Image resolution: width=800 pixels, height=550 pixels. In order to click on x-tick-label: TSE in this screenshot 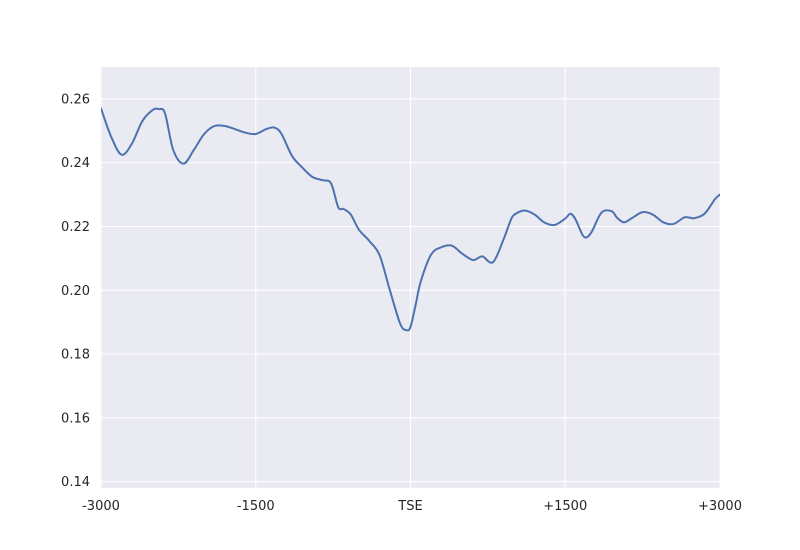, I will do `click(409, 506)`.